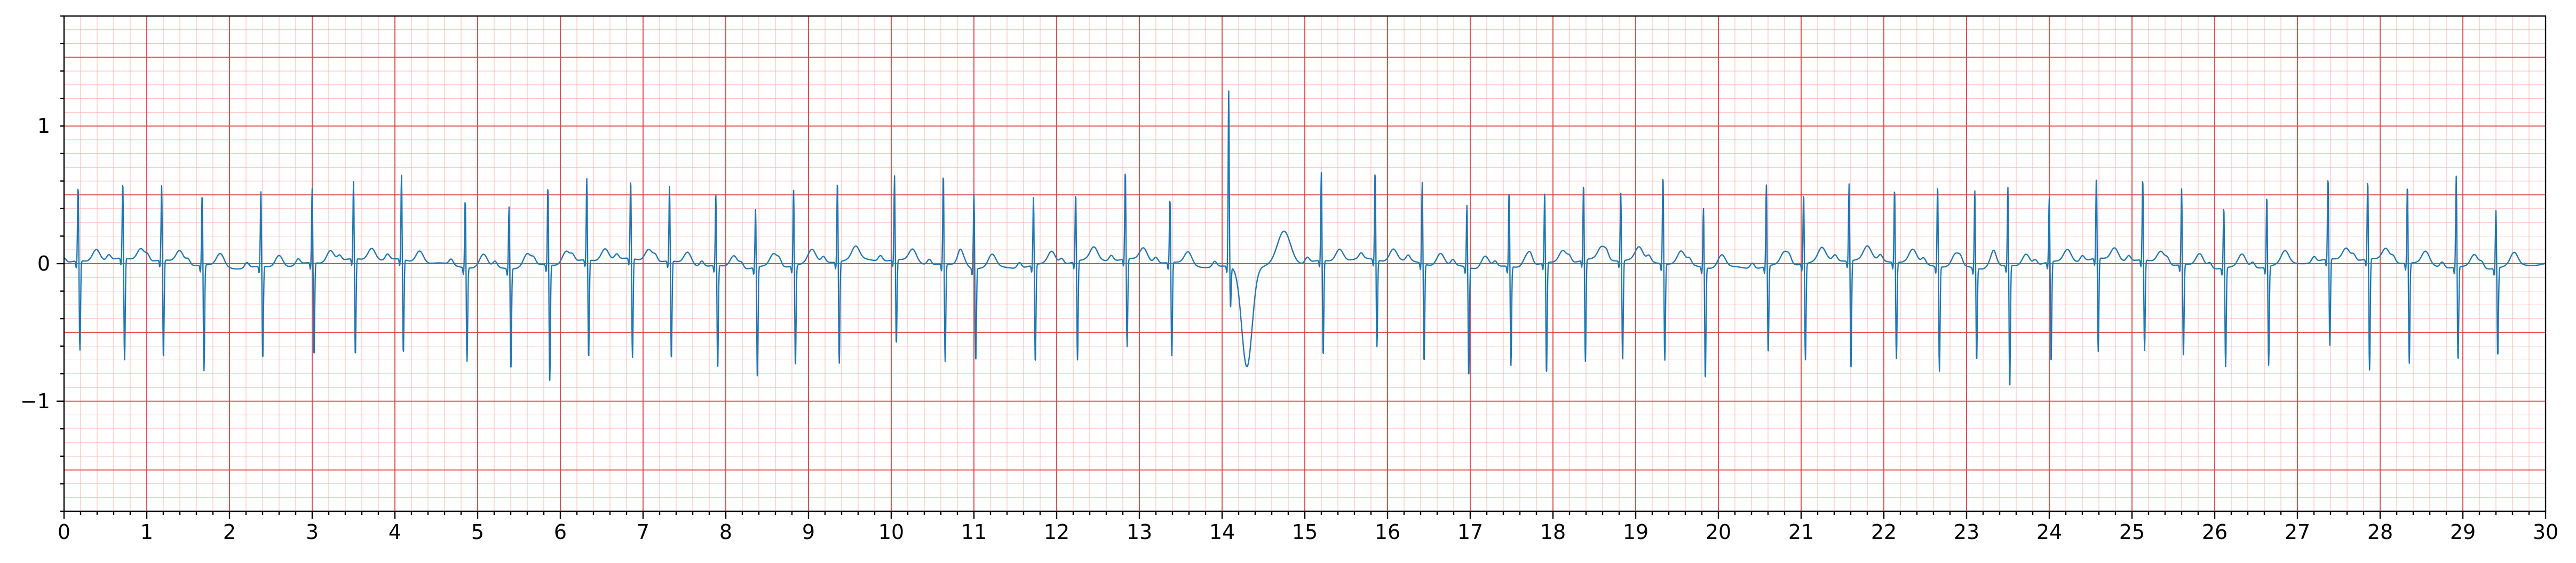 The image size is (2576, 563). Describe the element at coordinates (146, 532) in the screenshot. I see `x-tick-label: 1` at that location.